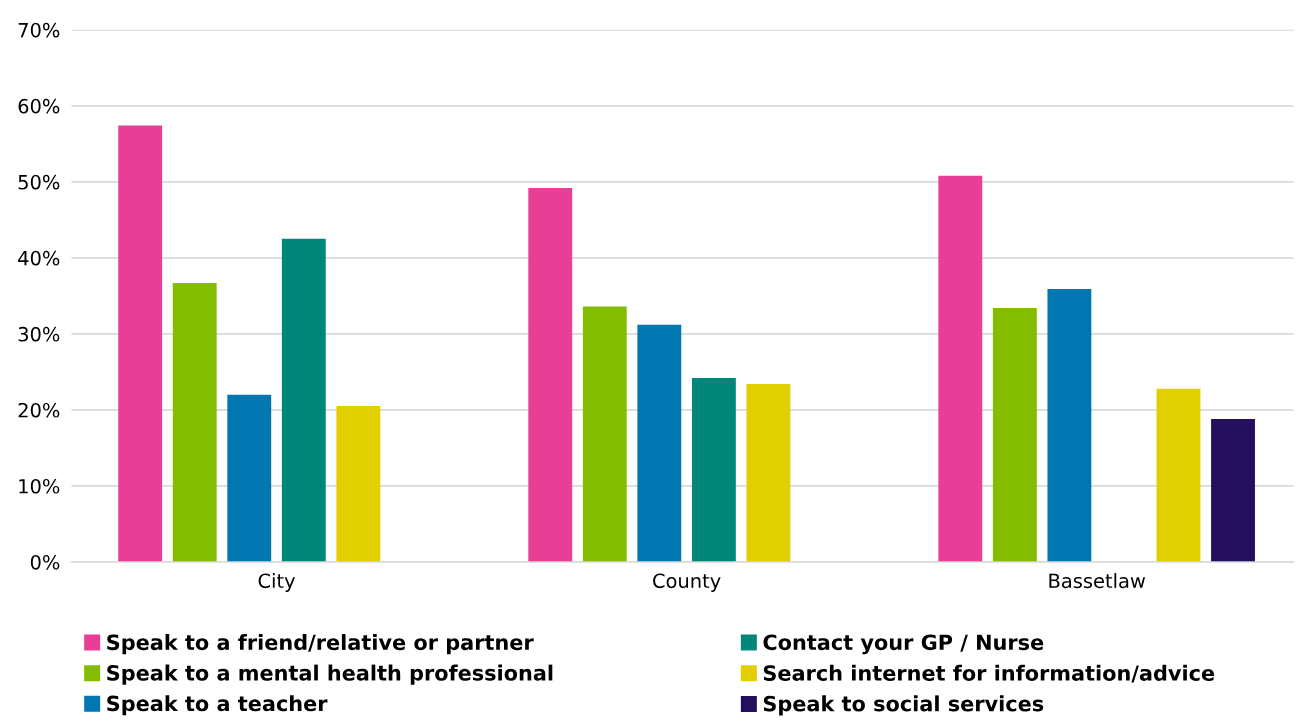 This screenshot has height=727, width=1300. What do you see at coordinates (39, 334) in the screenshot?
I see `y-tick-label: 30%` at bounding box center [39, 334].